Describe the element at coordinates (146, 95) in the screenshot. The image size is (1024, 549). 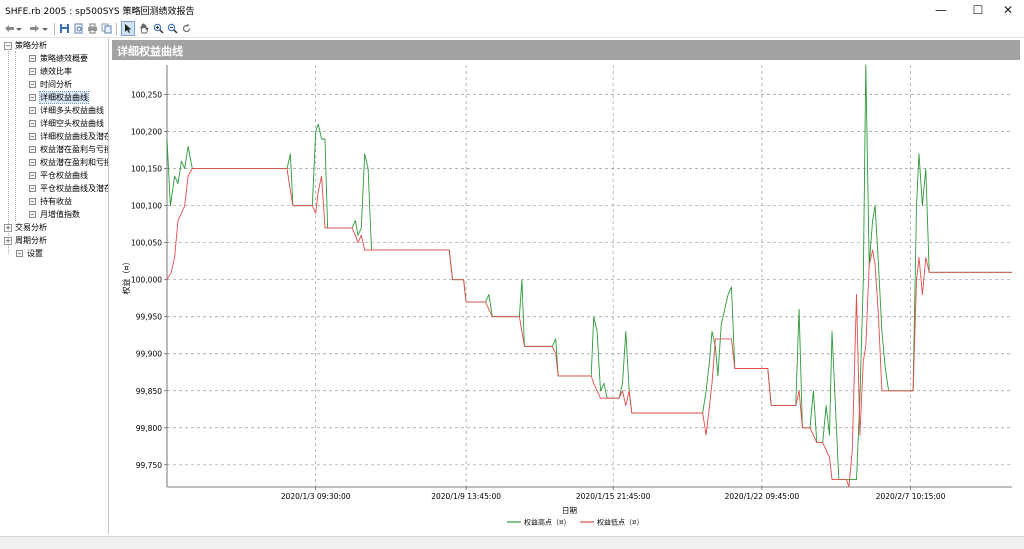
I see `y-tick-label: 100,250` at that location.